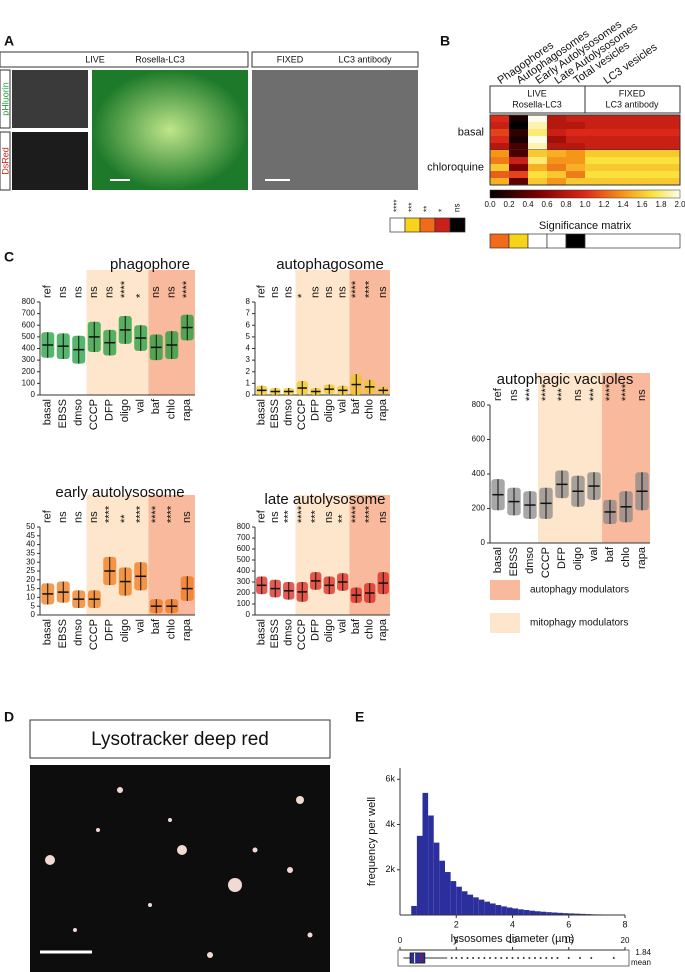 The image size is (685, 972). Describe the element at coordinates (641, 962) in the screenshot. I see `mean-label: mean` at that location.